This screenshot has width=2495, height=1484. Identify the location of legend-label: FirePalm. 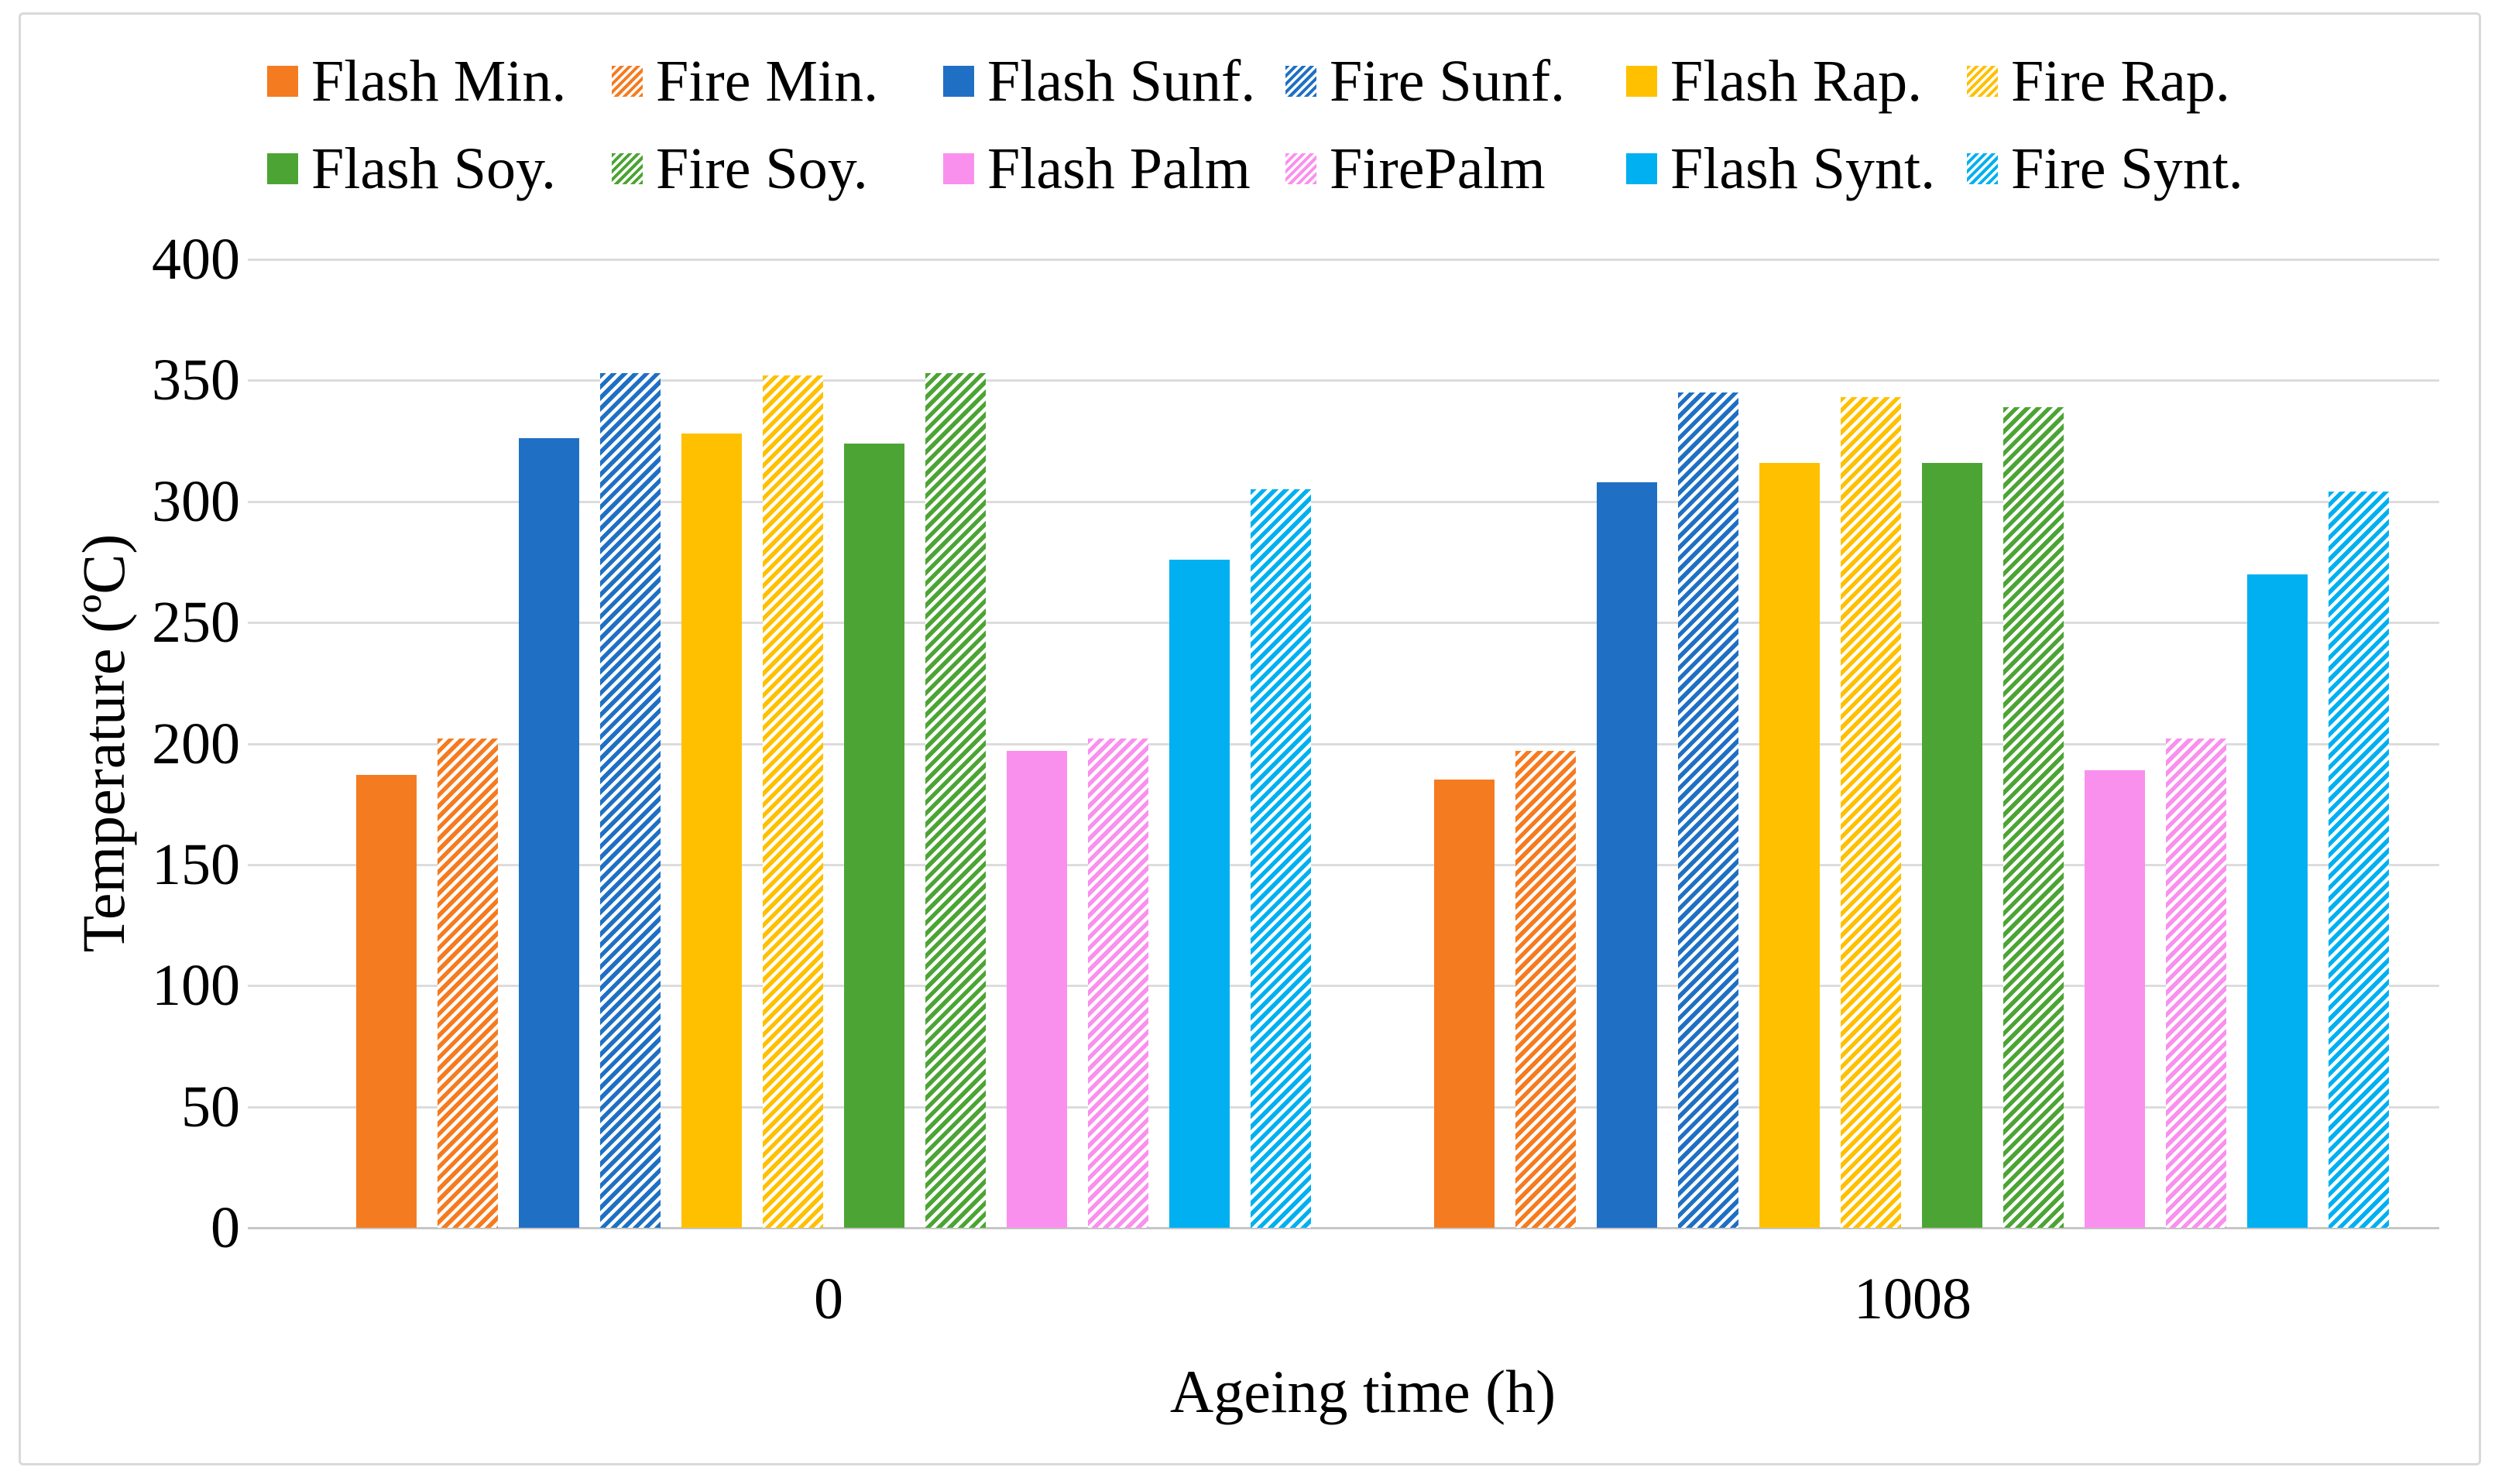
(1438, 168).